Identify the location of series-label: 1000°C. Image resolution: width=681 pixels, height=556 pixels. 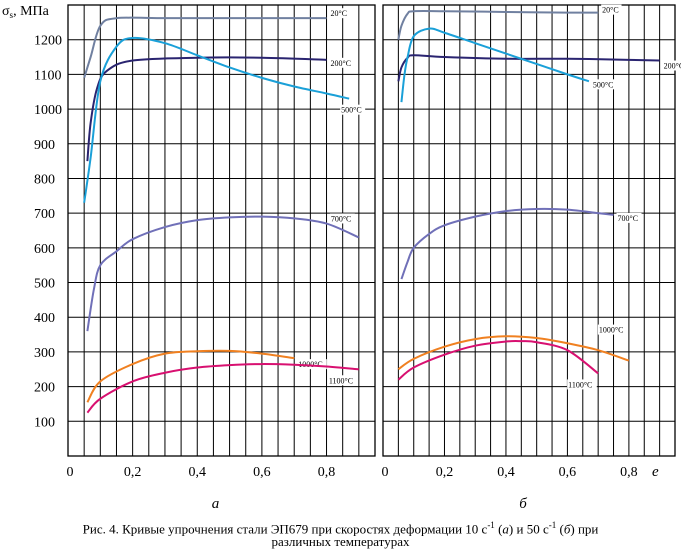
(611, 330).